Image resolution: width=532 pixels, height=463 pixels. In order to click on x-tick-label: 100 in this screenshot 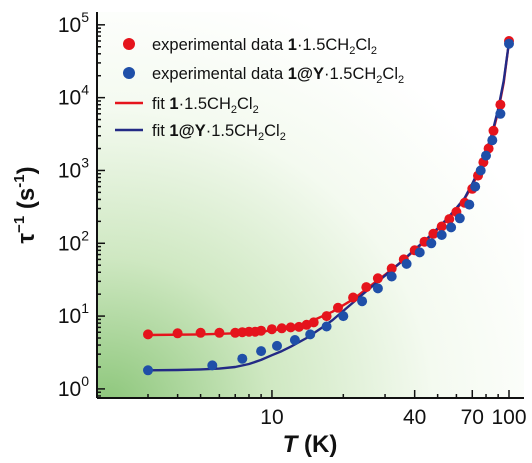, I will do `click(508, 417)`.